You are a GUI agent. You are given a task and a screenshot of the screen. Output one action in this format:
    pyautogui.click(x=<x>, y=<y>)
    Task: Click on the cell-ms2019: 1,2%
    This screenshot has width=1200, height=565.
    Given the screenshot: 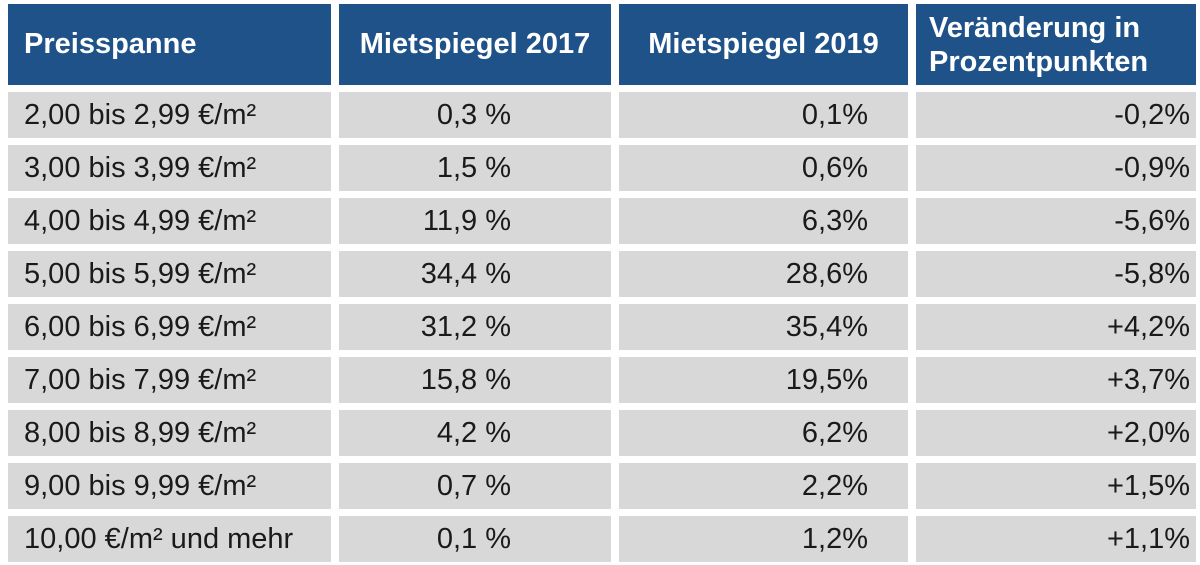 What is the action you would take?
    pyautogui.click(x=763, y=539)
    